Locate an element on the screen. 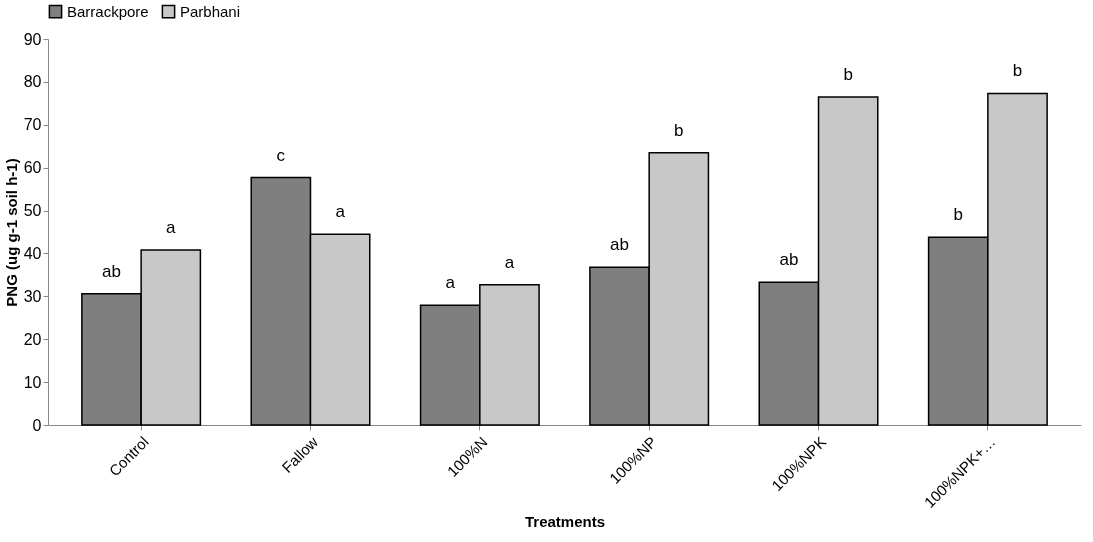  y-tick-label: 90 is located at coordinates (32, 39).